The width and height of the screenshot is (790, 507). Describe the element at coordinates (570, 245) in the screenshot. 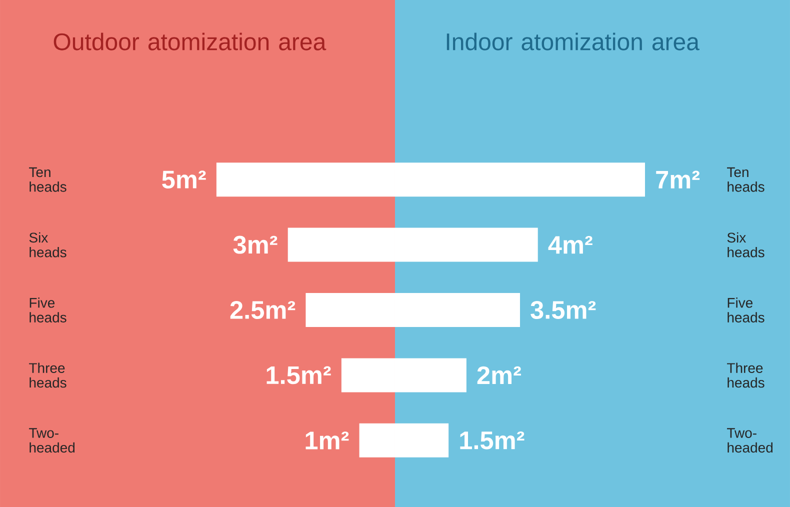

I see `data-label: 4m²` at that location.